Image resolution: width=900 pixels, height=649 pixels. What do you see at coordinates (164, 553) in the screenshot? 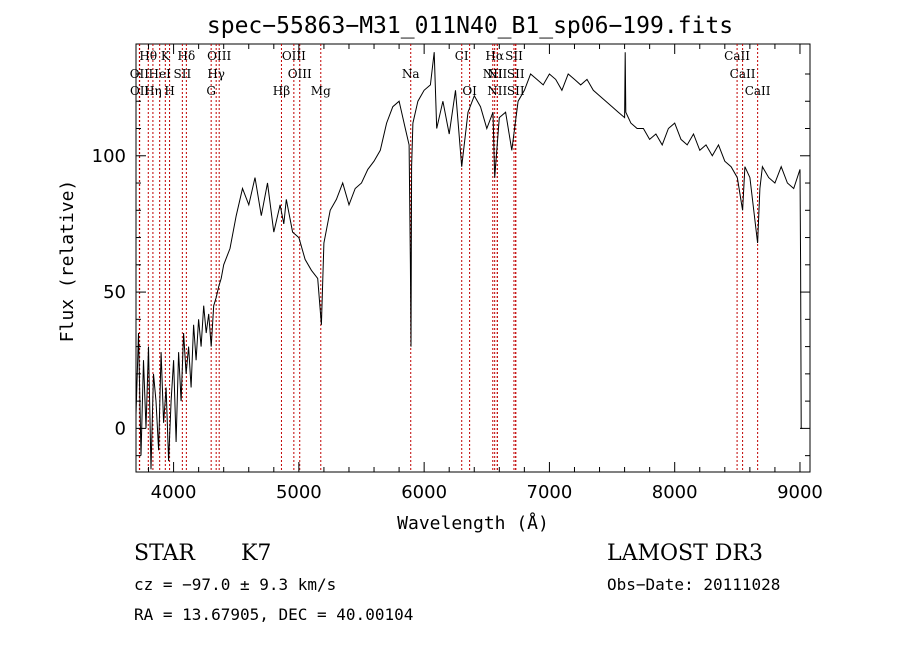
I see `object-class: STAR` at bounding box center [164, 553].